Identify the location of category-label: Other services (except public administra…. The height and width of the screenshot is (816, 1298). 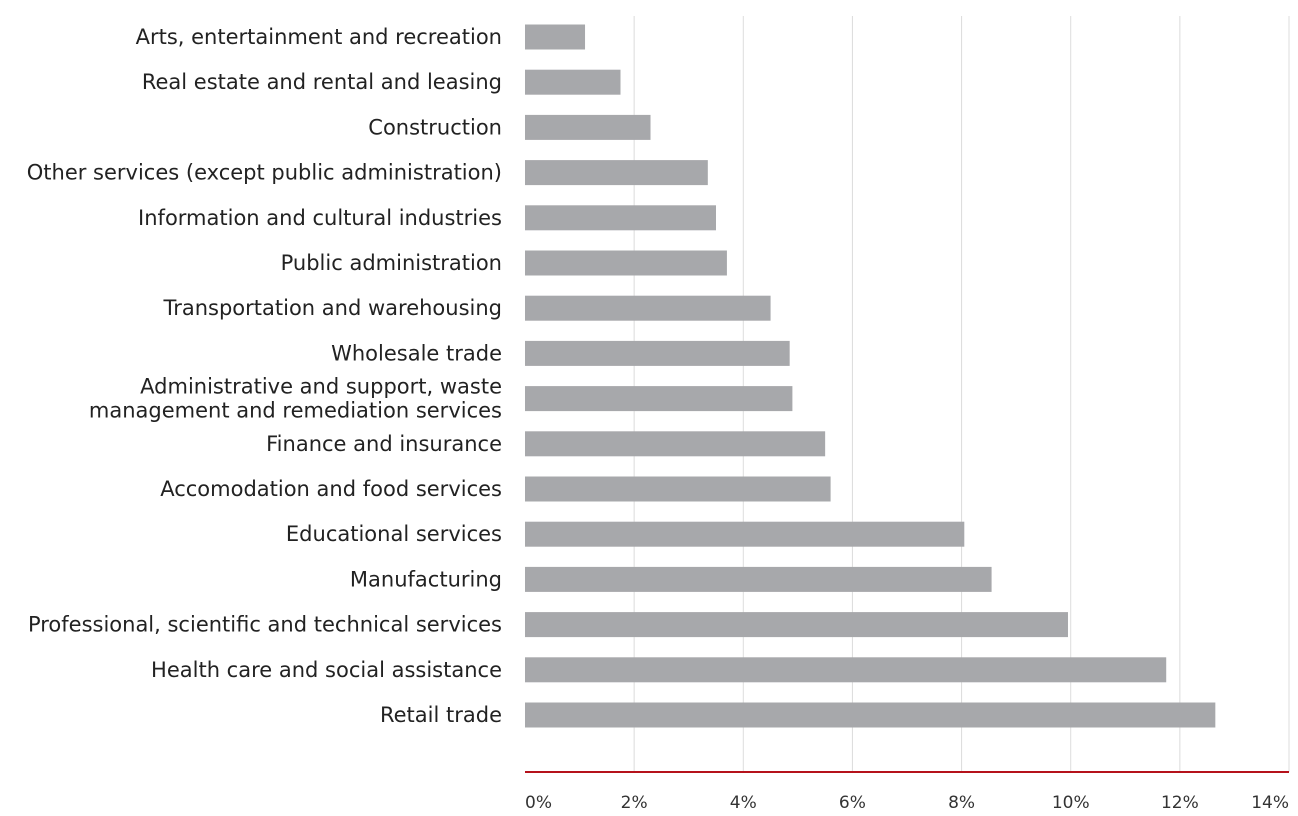
(264, 173).